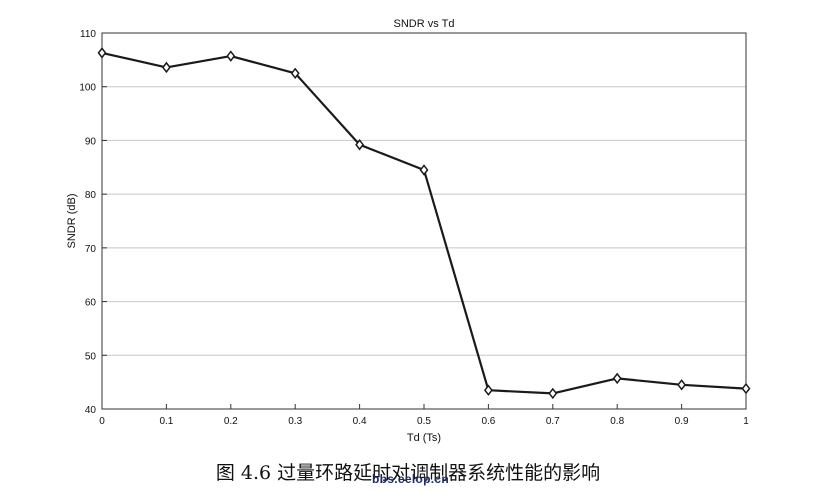 The width and height of the screenshot is (816, 491). What do you see at coordinates (91, 410) in the screenshot?
I see `y-tick-label-0: 40` at bounding box center [91, 410].